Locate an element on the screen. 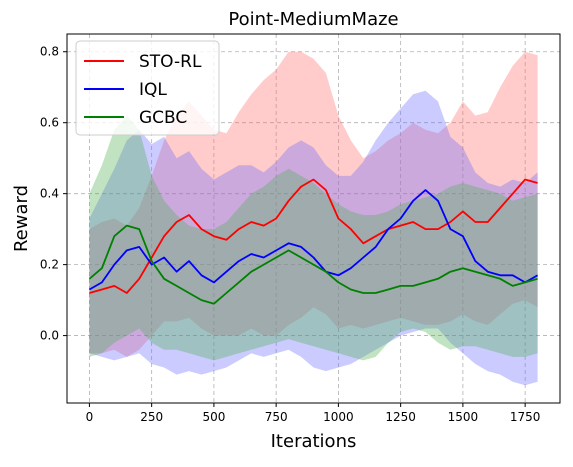 This screenshot has width=573, height=467. chart-title: Point-MediumMaze is located at coordinates (313, 19).